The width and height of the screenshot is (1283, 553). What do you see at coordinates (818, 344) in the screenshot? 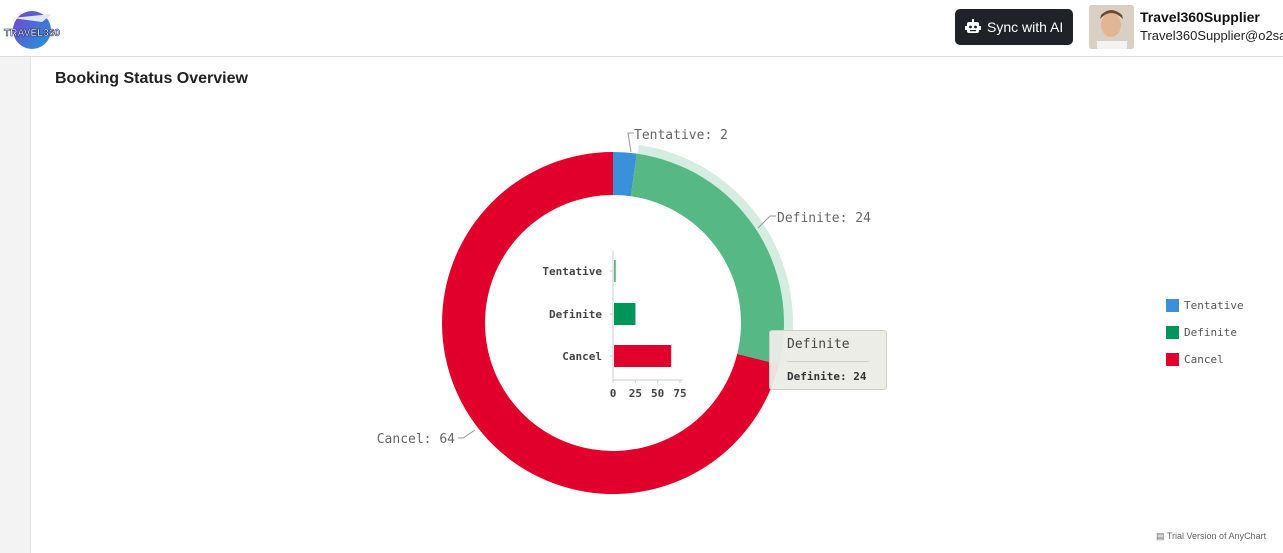
I see `tooltip-title: Definite` at bounding box center [818, 344].